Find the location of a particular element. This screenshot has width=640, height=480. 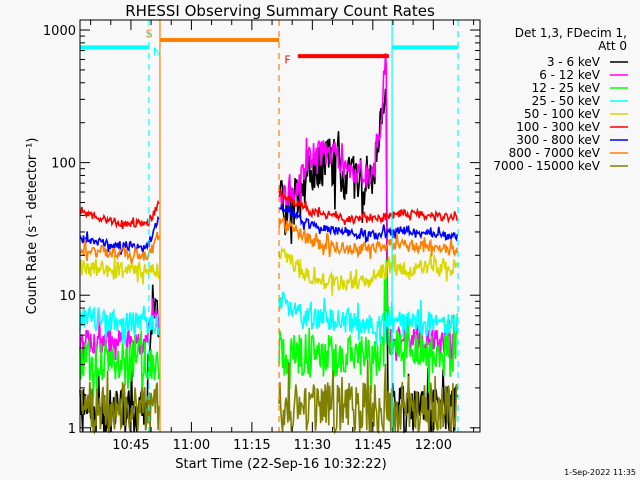

legend-label: 7000 - 15000 keV is located at coordinates (546, 166).